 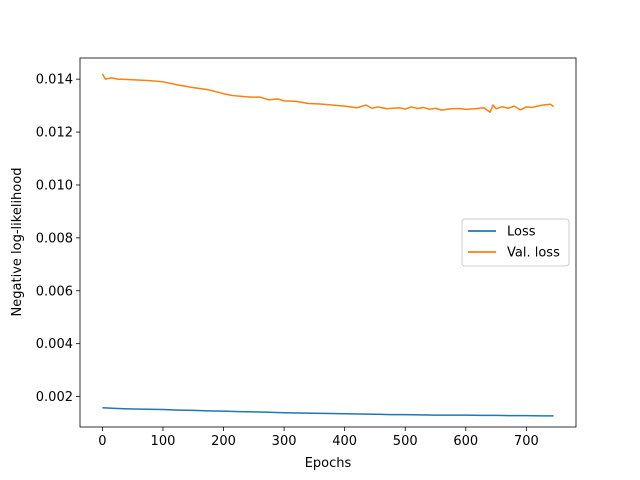 What do you see at coordinates (515, 242) in the screenshot?
I see `legend: Loss Val. loss` at bounding box center [515, 242].